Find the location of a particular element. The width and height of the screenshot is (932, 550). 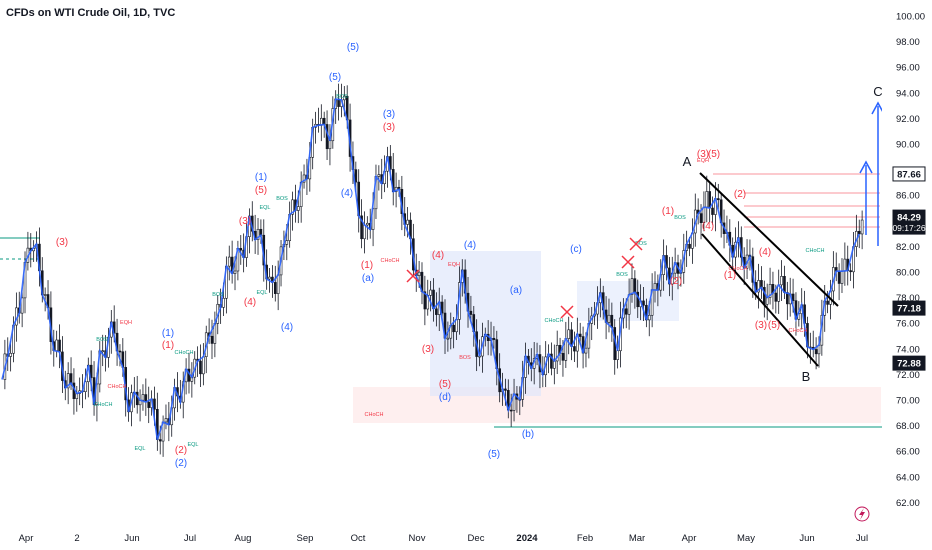

wave-corner-label: C is located at coordinates (877, 91).